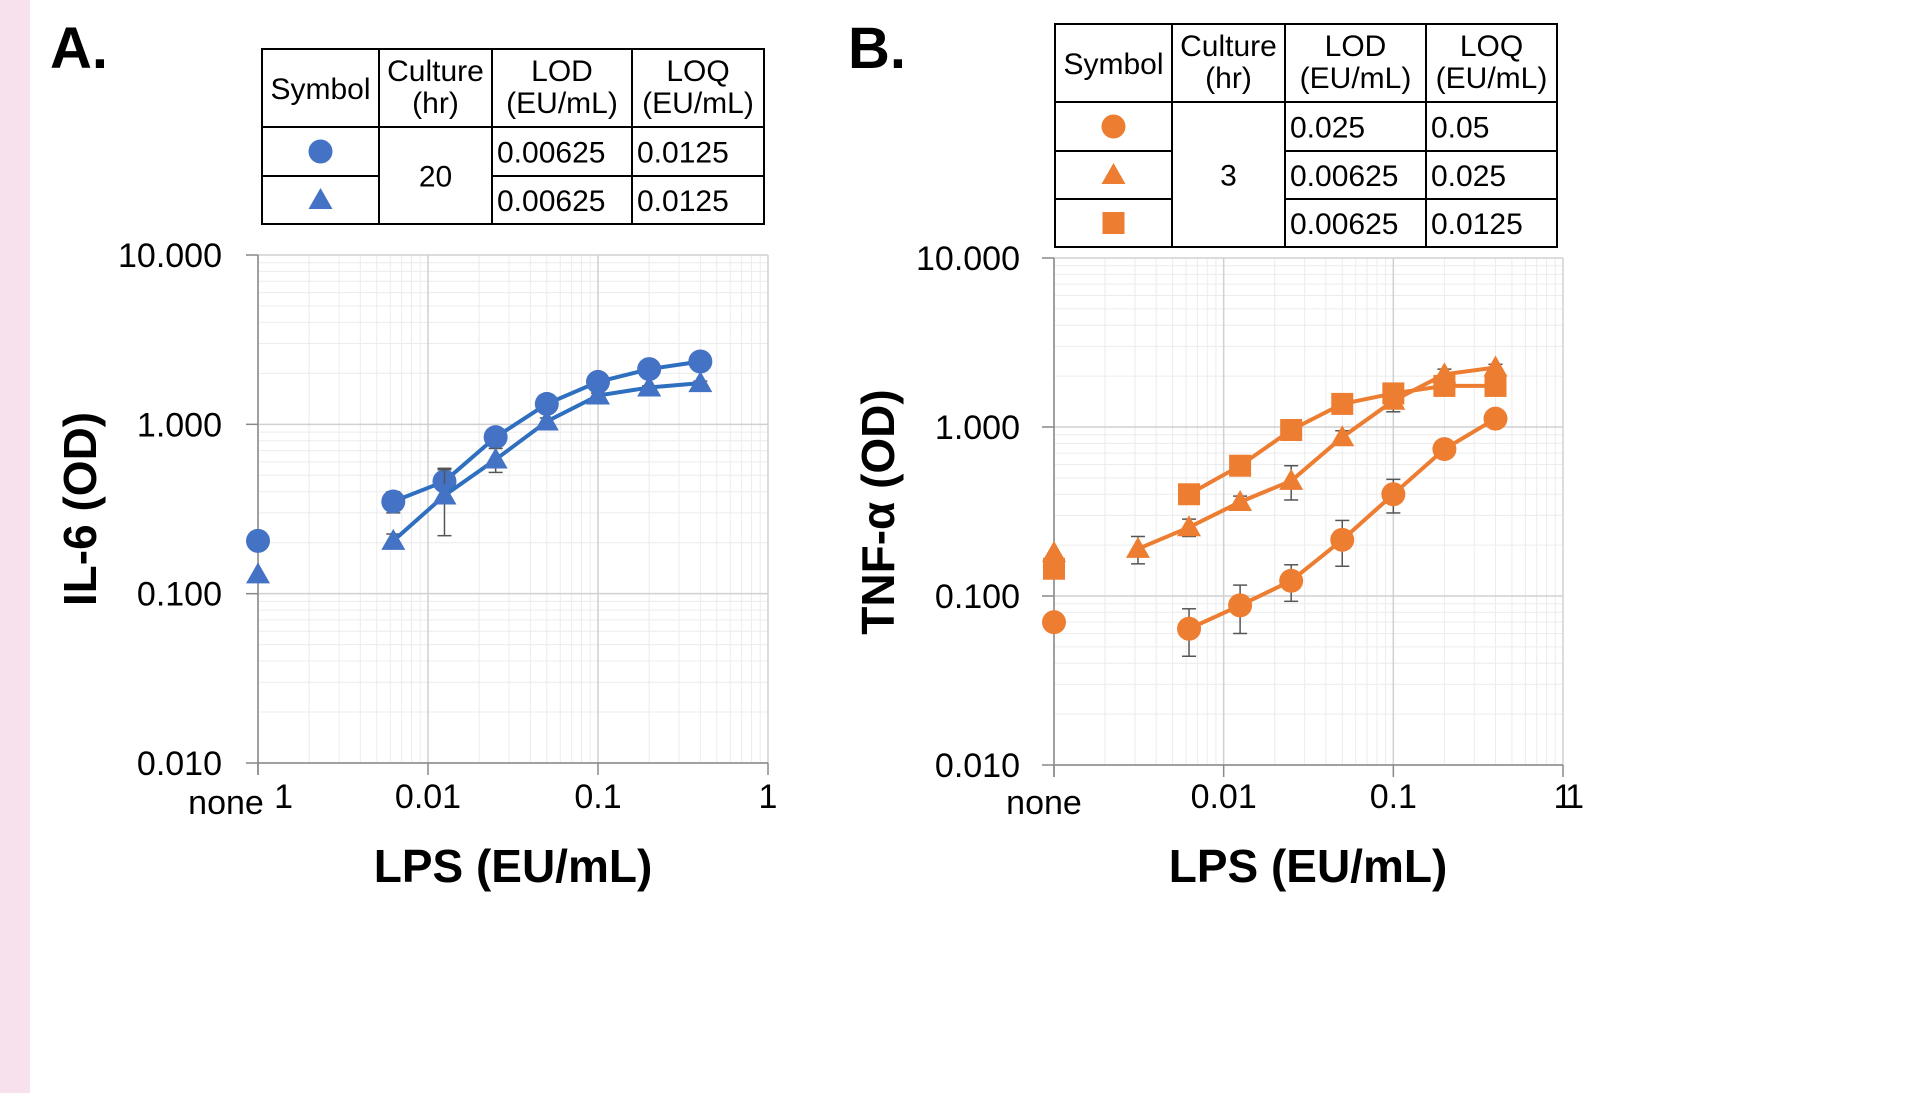  I want to click on table-loq-value: 0.05, so click(1460, 128).